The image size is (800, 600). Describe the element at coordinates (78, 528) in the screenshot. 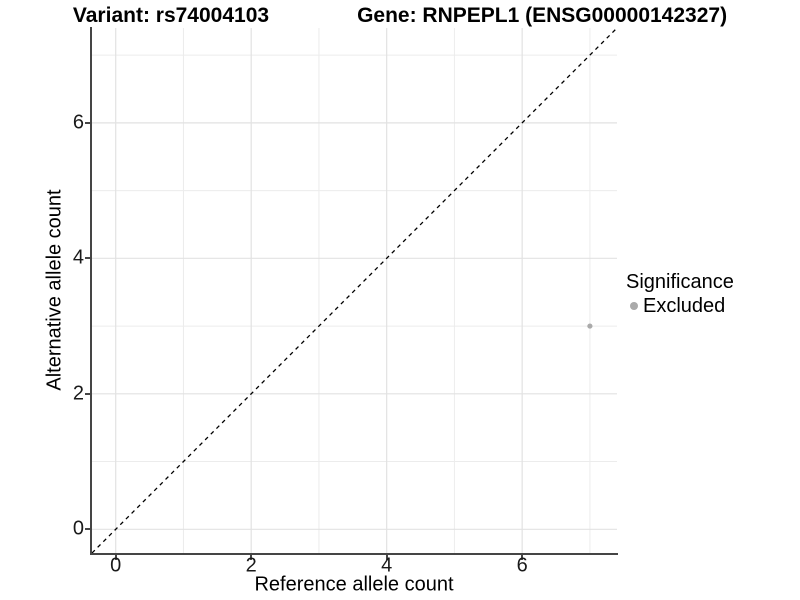

I see `y-tick-label: 0` at that location.